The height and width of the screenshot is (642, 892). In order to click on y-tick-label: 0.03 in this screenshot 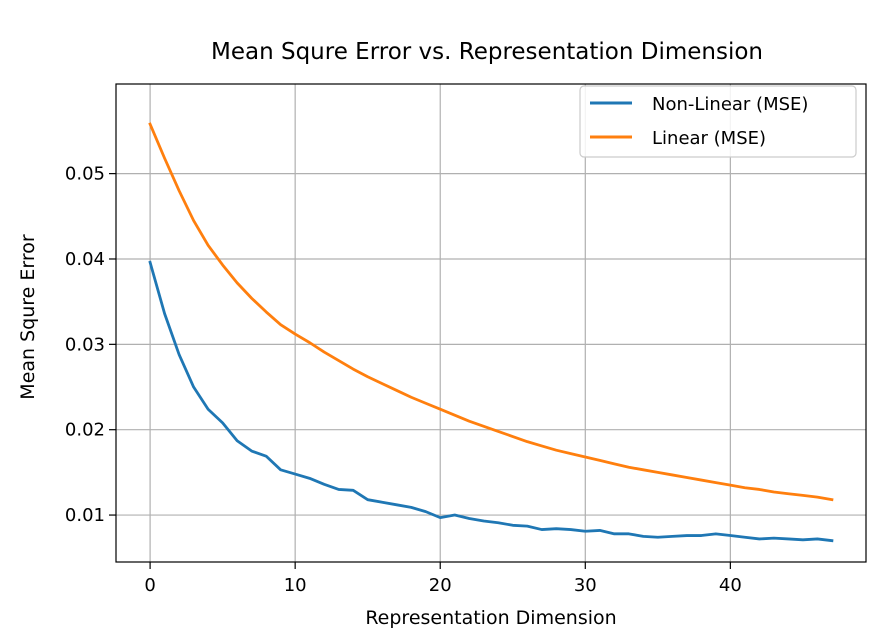, I will do `click(85, 344)`.